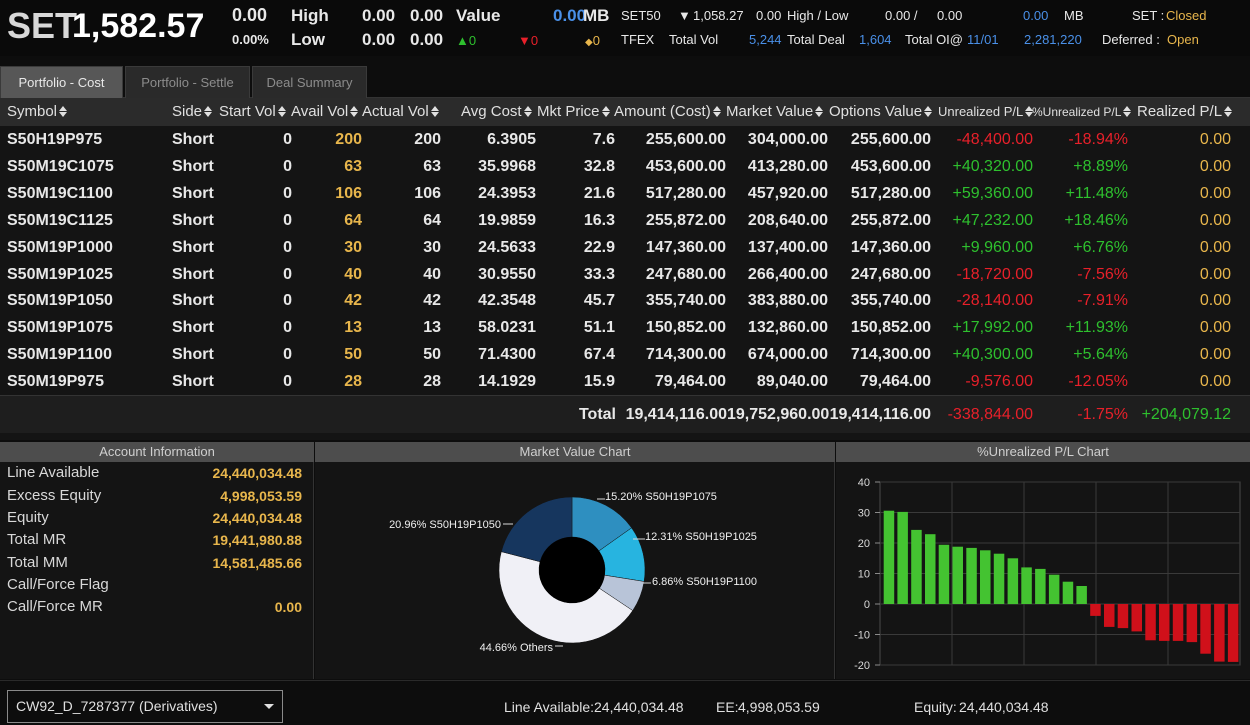  What do you see at coordinates (60, 328) in the screenshot?
I see `table-cell: S50M19P1075` at bounding box center [60, 328].